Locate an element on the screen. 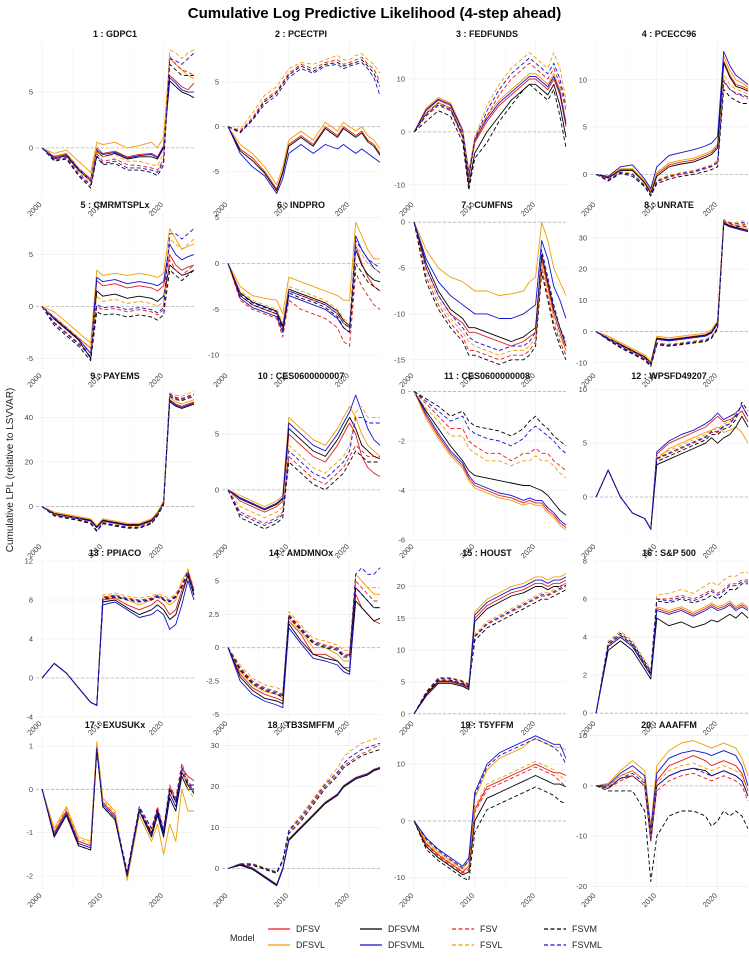 The height and width of the screenshot is (962, 749). y-tick-label: -6 is located at coordinates (401, 540).